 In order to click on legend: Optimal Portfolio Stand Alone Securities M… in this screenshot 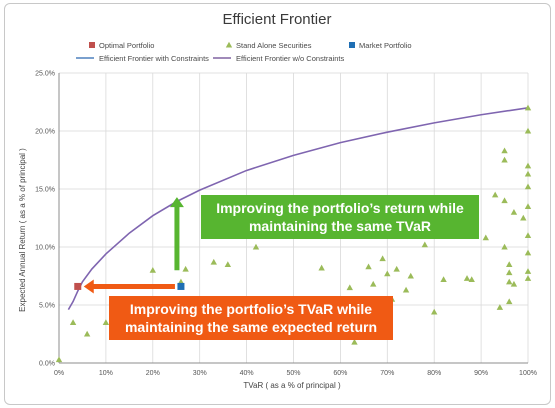, I will do `click(244, 52)`.